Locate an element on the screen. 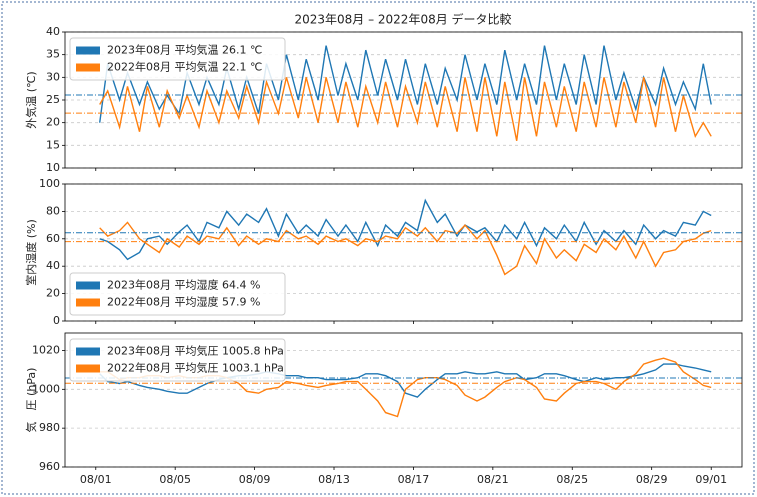 The width and height of the screenshot is (757, 497). y-tick-label: 30 is located at coordinates (53, 76).